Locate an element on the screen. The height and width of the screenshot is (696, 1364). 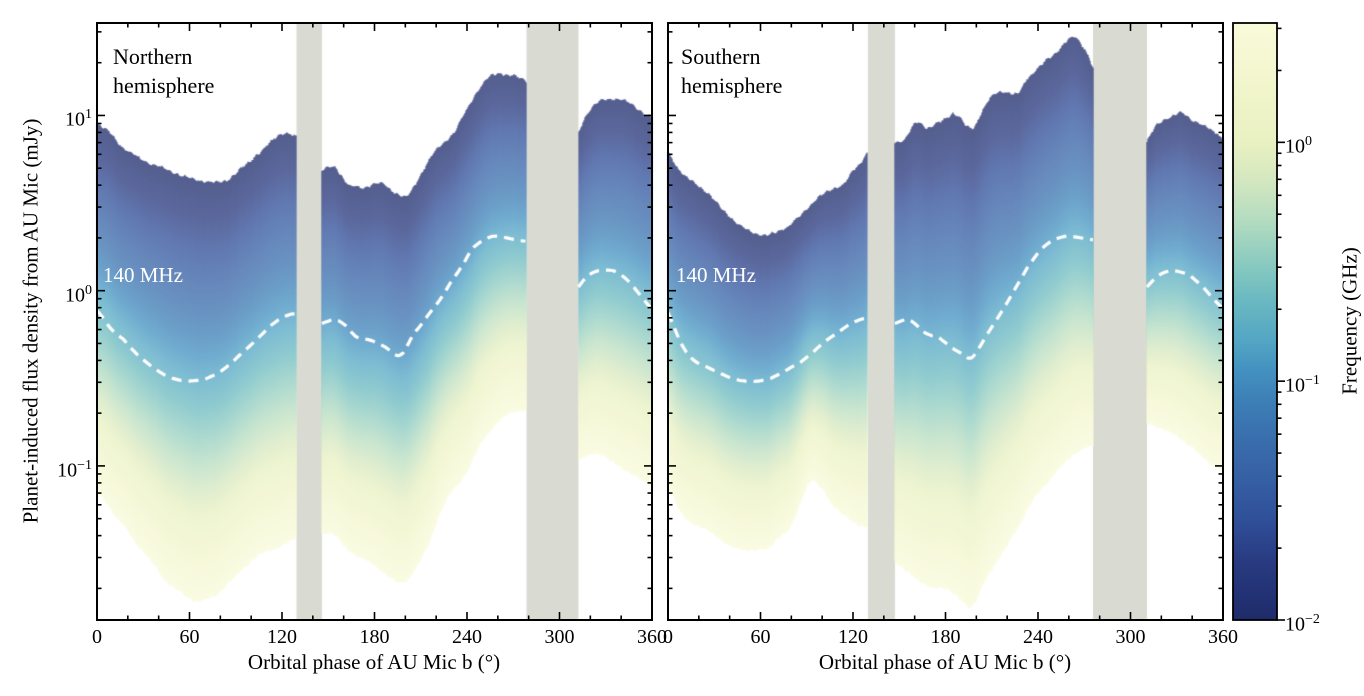
x-axis-label-left: Orbital phase of AU Mic b (°) is located at coordinates (374, 662).